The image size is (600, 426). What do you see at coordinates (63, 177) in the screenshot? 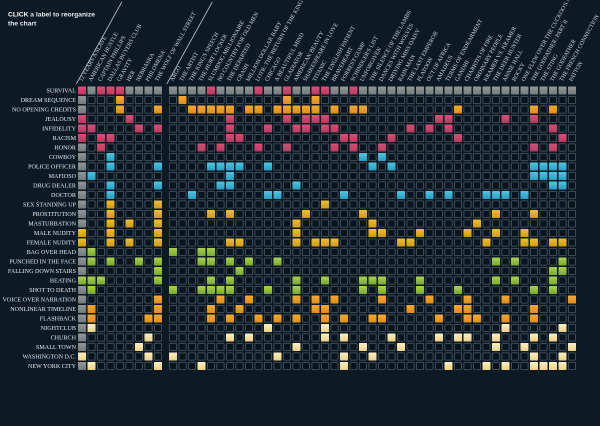
I see `svg-text: MAFIOSO` at bounding box center [63, 177].